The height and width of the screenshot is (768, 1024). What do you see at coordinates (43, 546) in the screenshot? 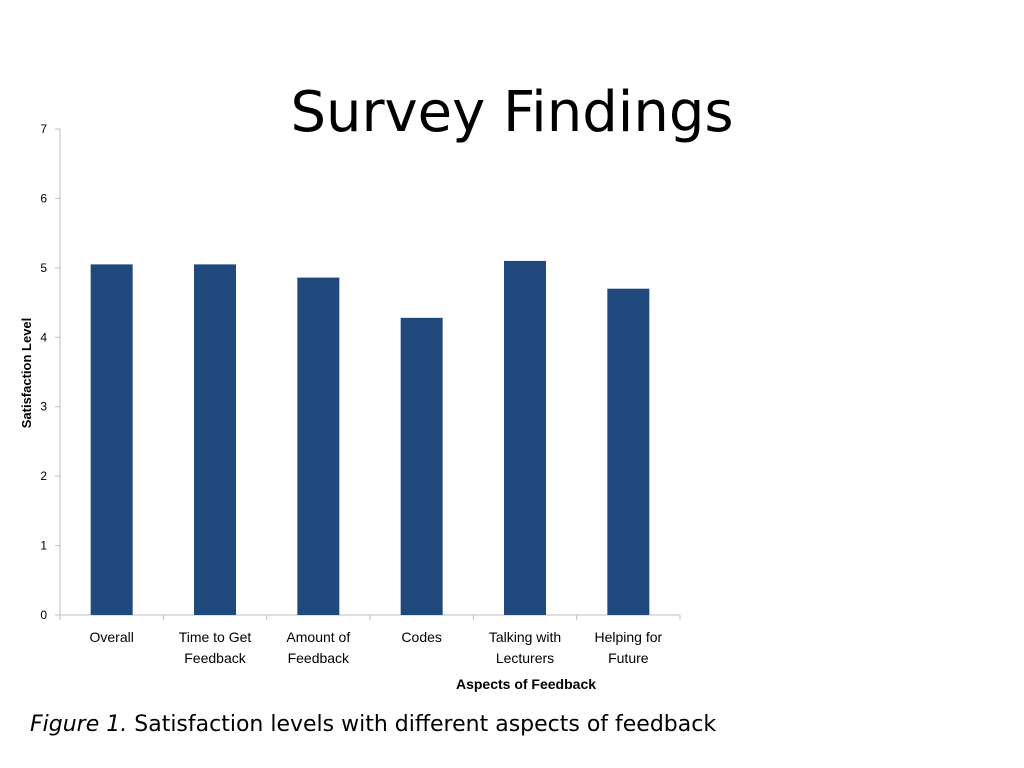
I see `y-tick-label: 1` at bounding box center [43, 546].